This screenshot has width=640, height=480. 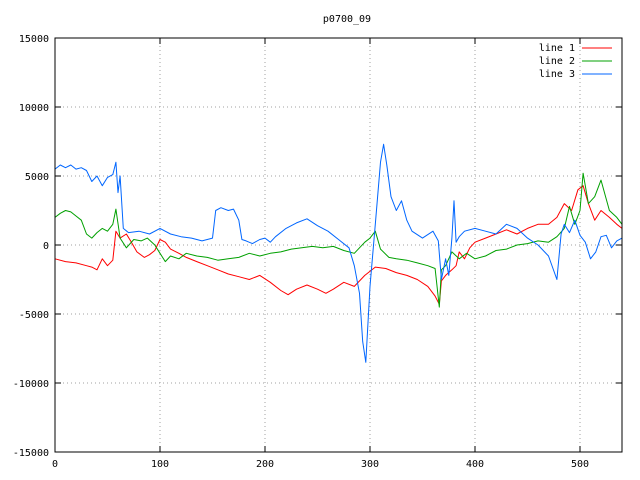 I want to click on x-tick-label: 0, so click(x=55, y=464).